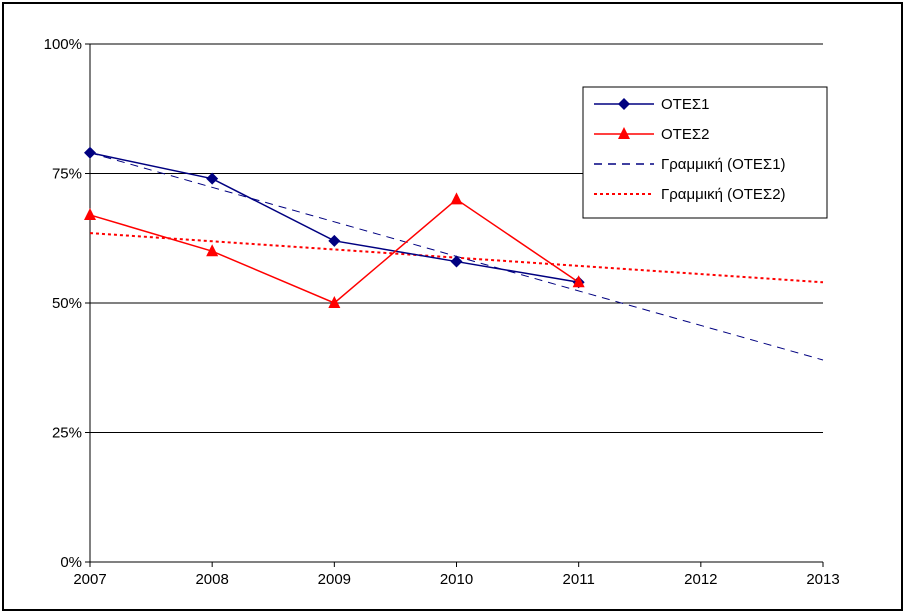 Image resolution: width=907 pixels, height=615 pixels. What do you see at coordinates (211, 579) in the screenshot?
I see `x-tick-label: 2008` at bounding box center [211, 579].